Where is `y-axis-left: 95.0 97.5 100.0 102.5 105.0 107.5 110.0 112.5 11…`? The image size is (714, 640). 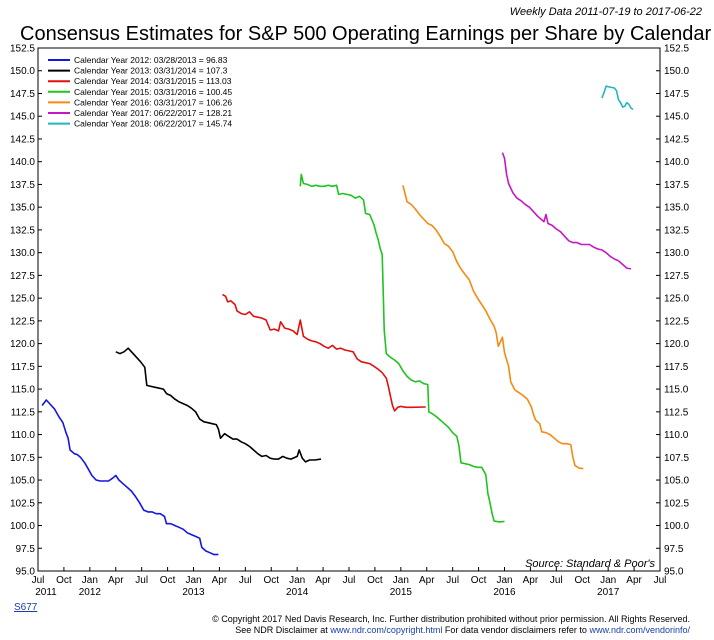 y-axis-left: 95.0 97.5 100.0 102.5 105.0 107.5 110.0 112.5 11… is located at coordinates (26, 311).